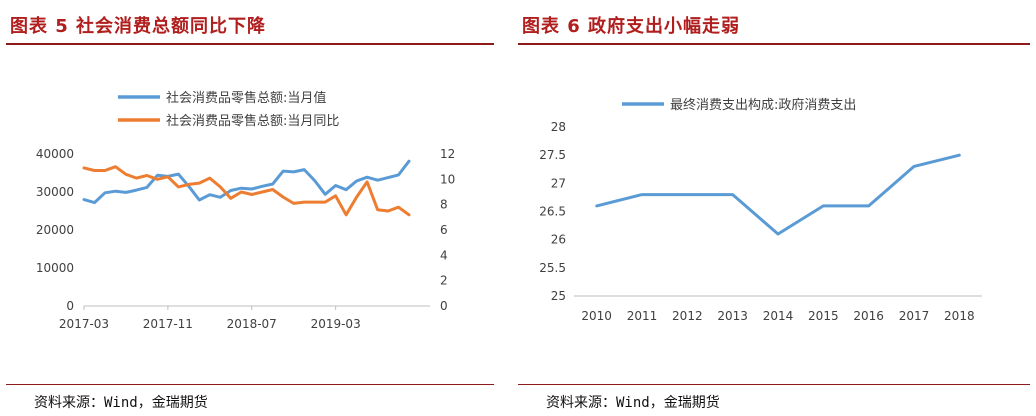 The height and width of the screenshot is (416, 1036). What do you see at coordinates (558, 183) in the screenshot?
I see `y-tick-label: 27` at bounding box center [558, 183].